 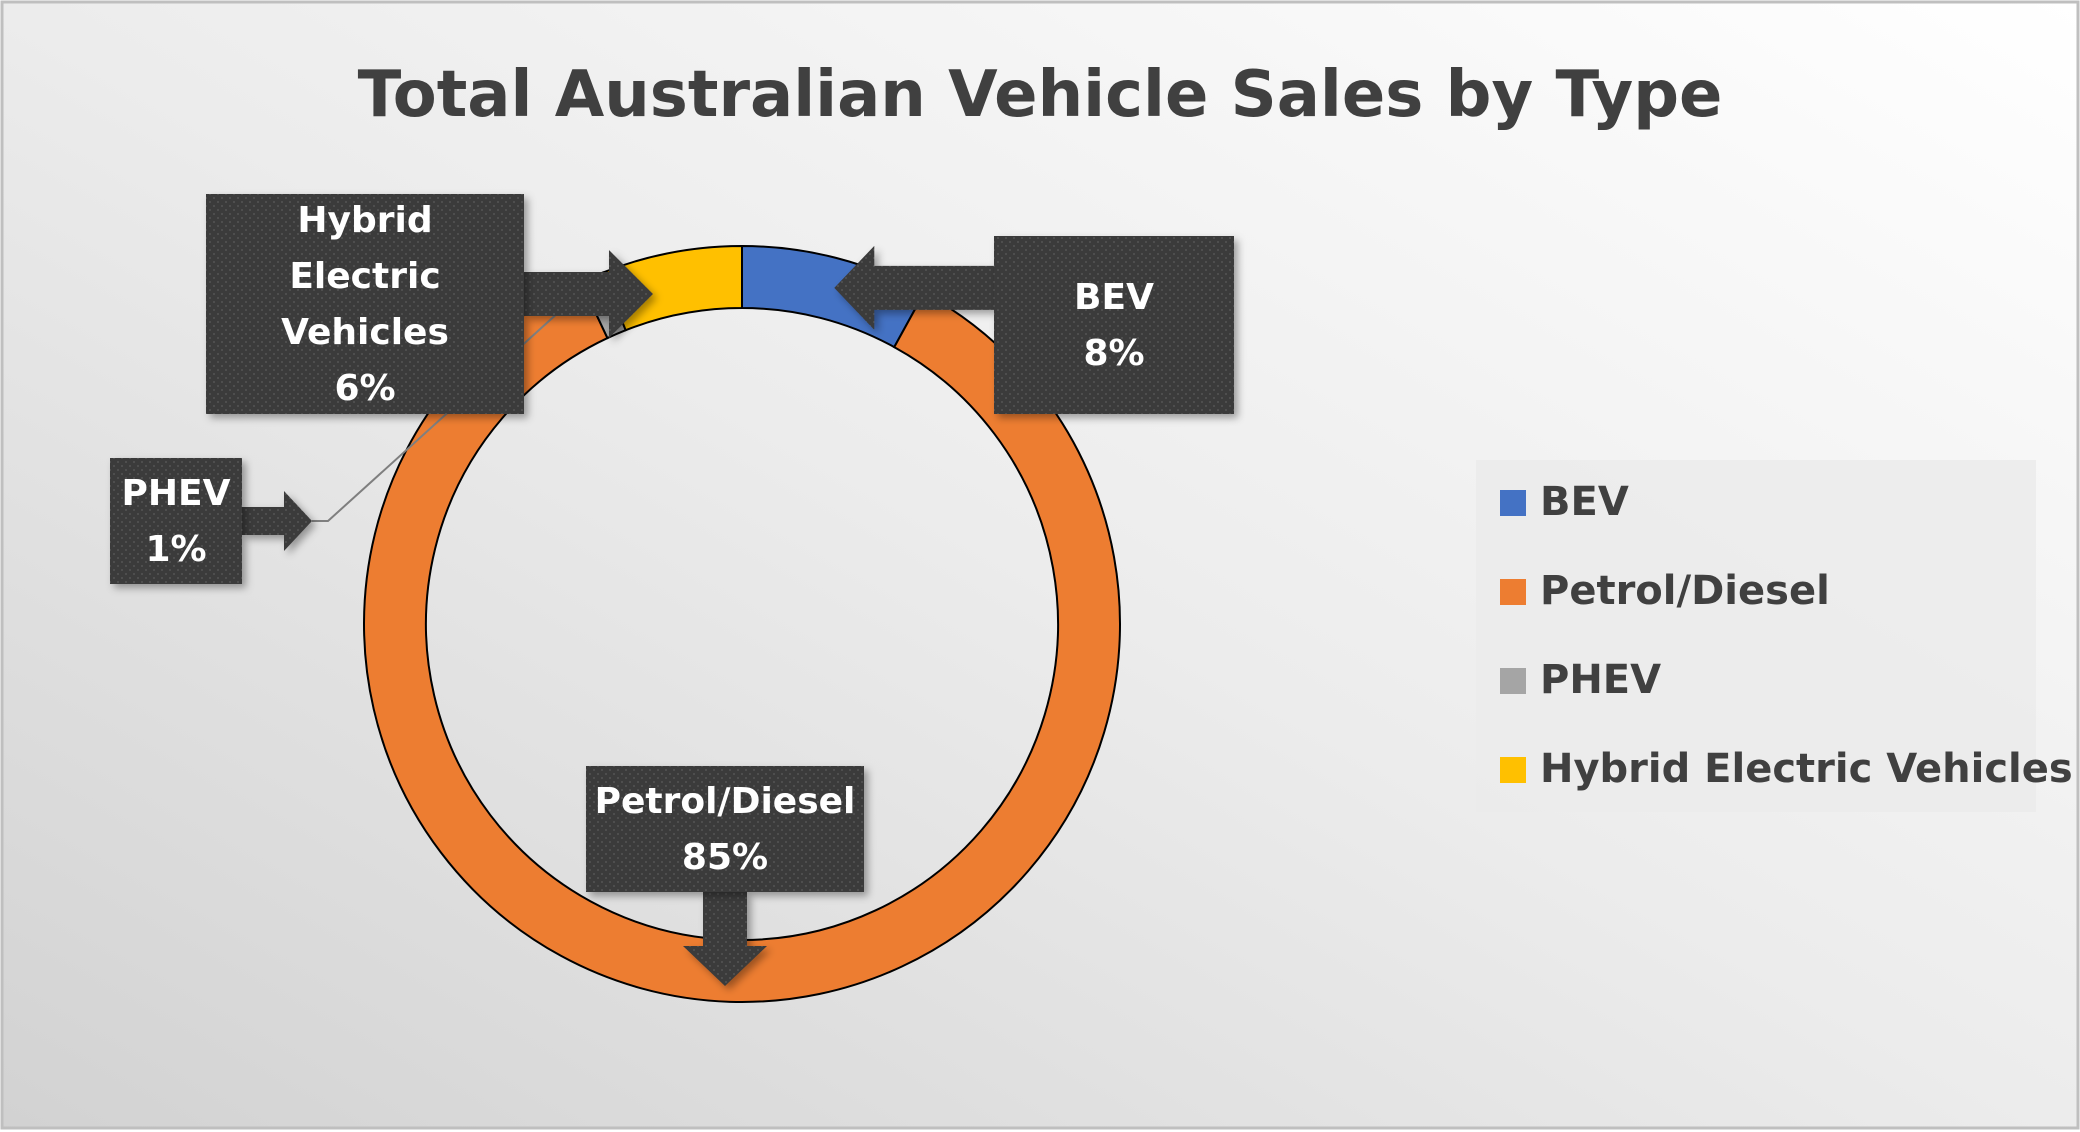 I want to click on data-label-petrol-diesel: Petrol/Diesel 85%, so click(x=725, y=829).